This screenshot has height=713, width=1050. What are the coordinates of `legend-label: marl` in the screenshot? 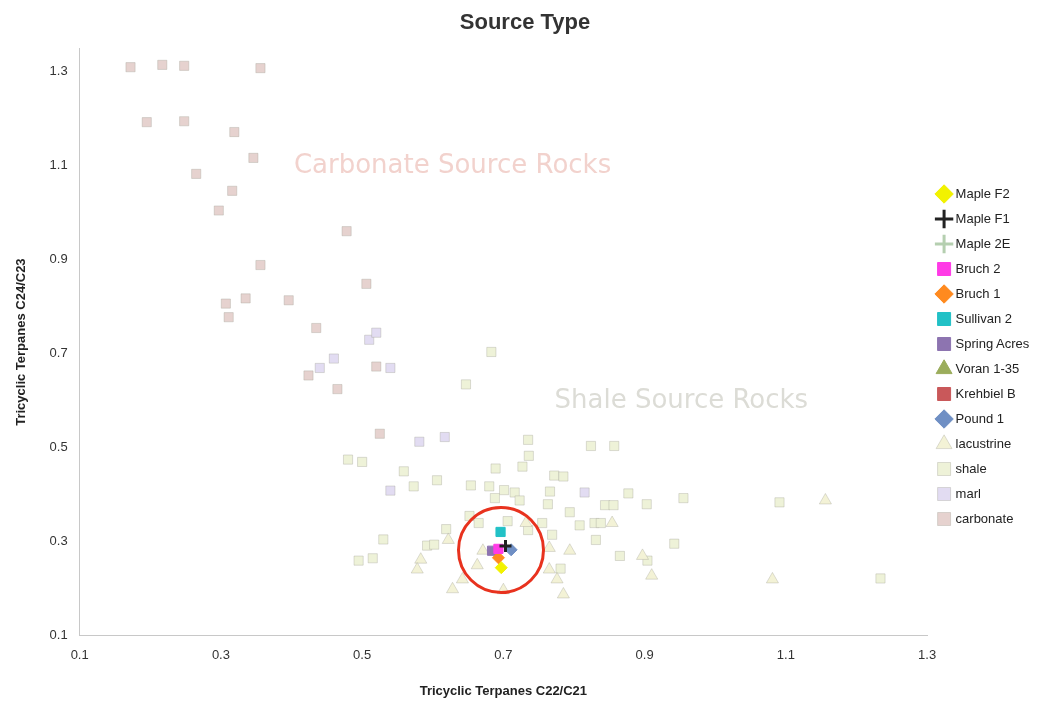 It's located at (968, 493).